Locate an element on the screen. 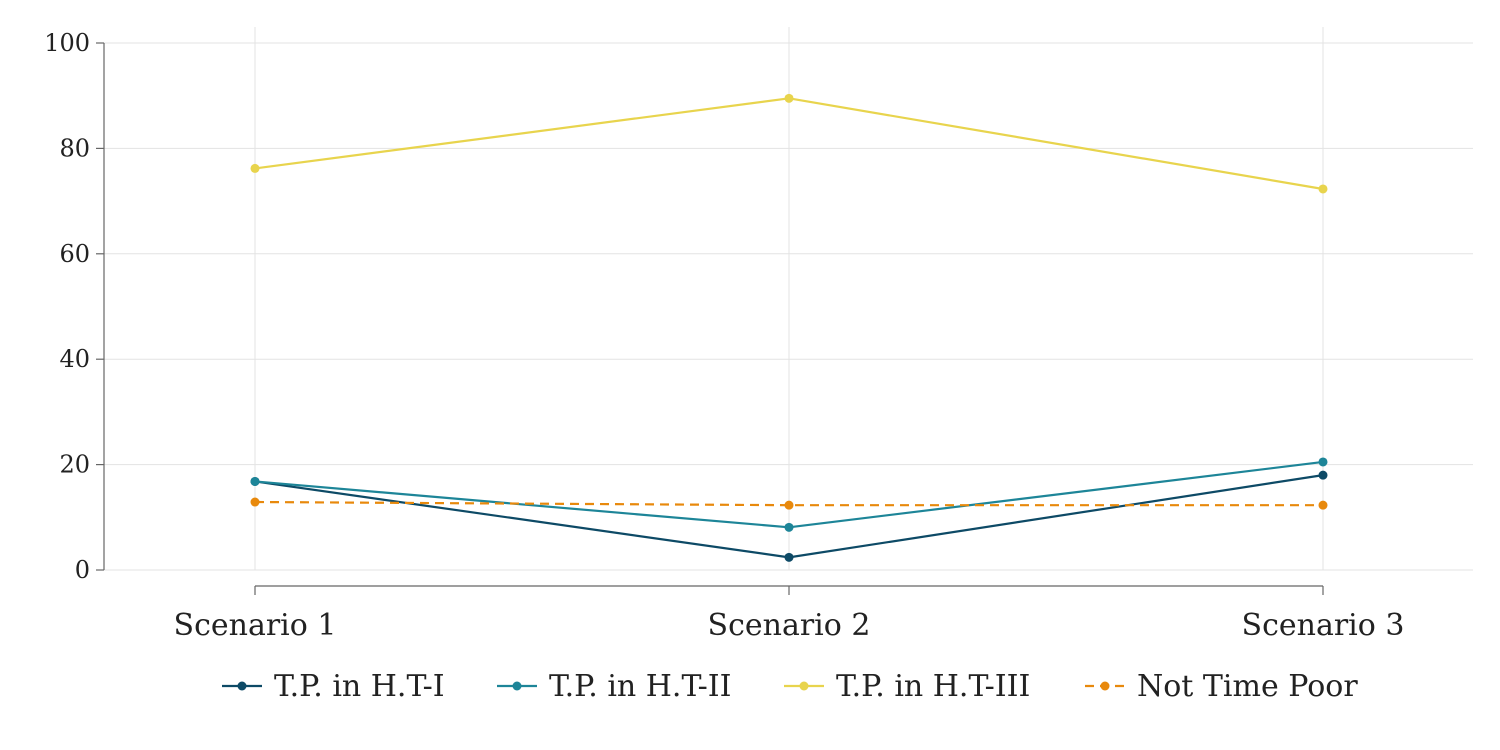 The height and width of the screenshot is (750, 1500). legend-label: Not Time Poor is located at coordinates (1247, 686).